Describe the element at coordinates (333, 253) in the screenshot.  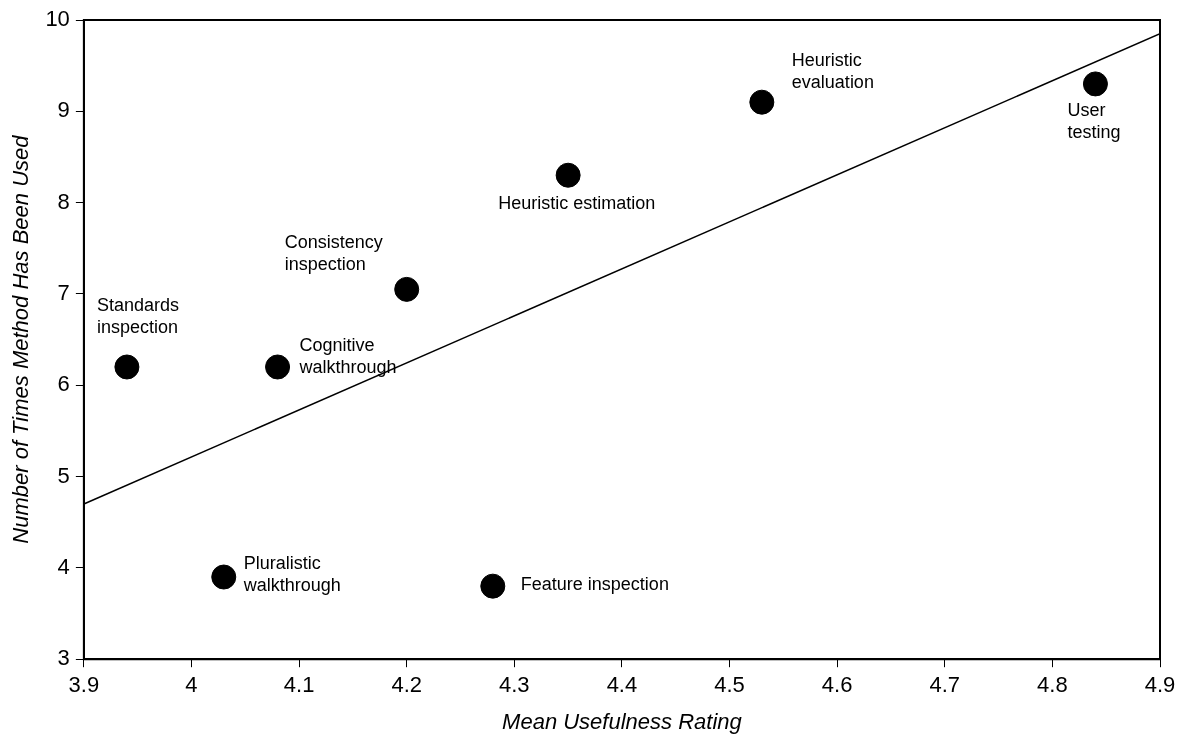
I see `annotation: Consistency inspection` at that location.